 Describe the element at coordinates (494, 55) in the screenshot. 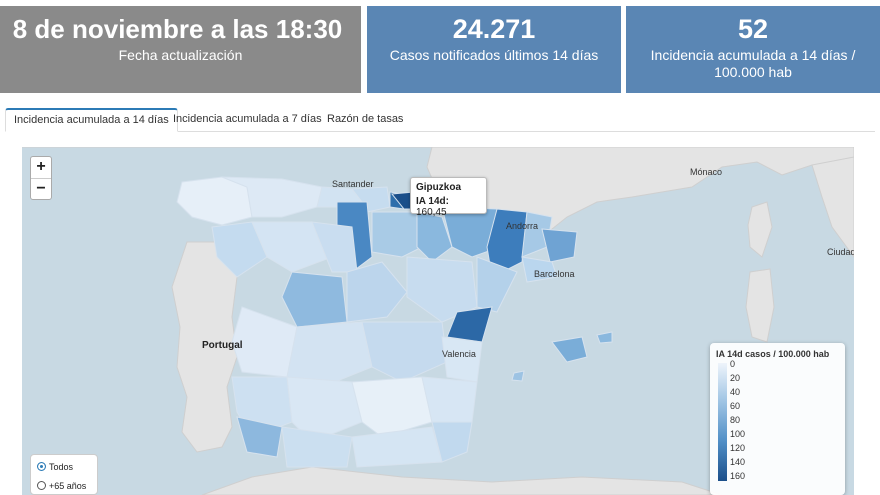

I see `cases-label: Casos notificados últimos 14 días` at that location.